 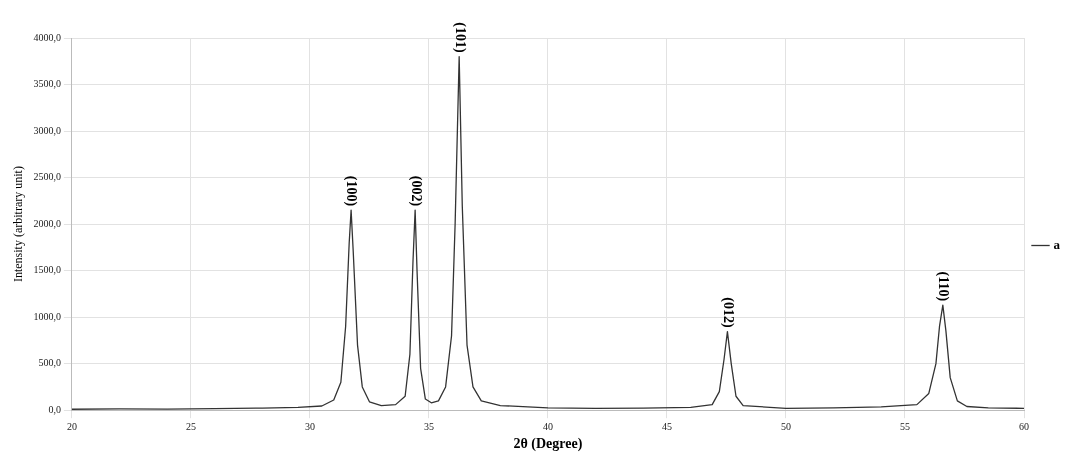 I want to click on y-axis-title: Intensity (arbitrary unit), so click(x=18, y=224).